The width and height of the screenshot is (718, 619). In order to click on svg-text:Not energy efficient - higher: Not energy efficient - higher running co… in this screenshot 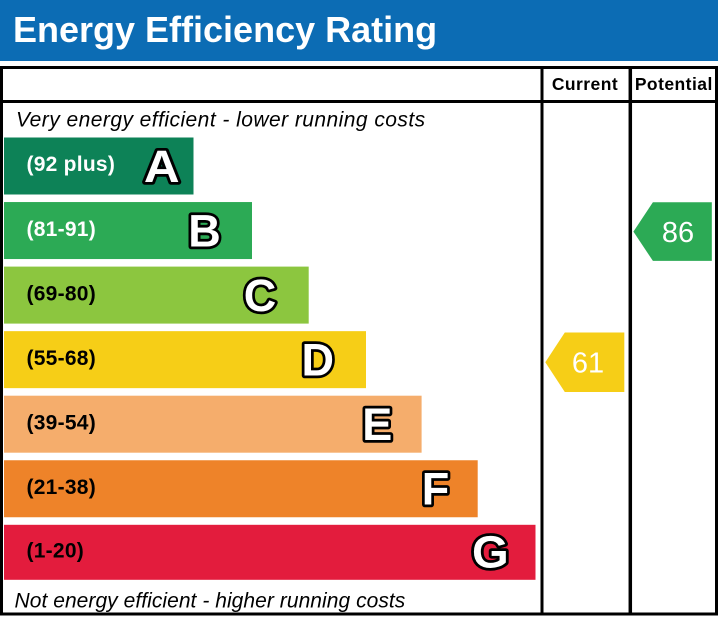, I will do `click(210, 601)`.